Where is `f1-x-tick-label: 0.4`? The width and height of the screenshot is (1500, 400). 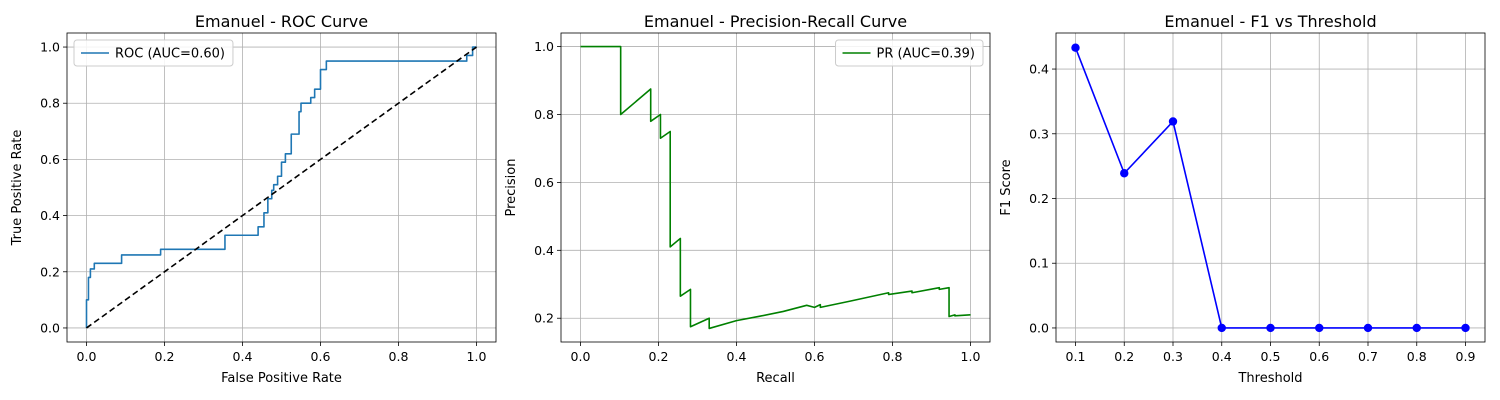 f1-x-tick-label: 0.4 is located at coordinates (1222, 356).